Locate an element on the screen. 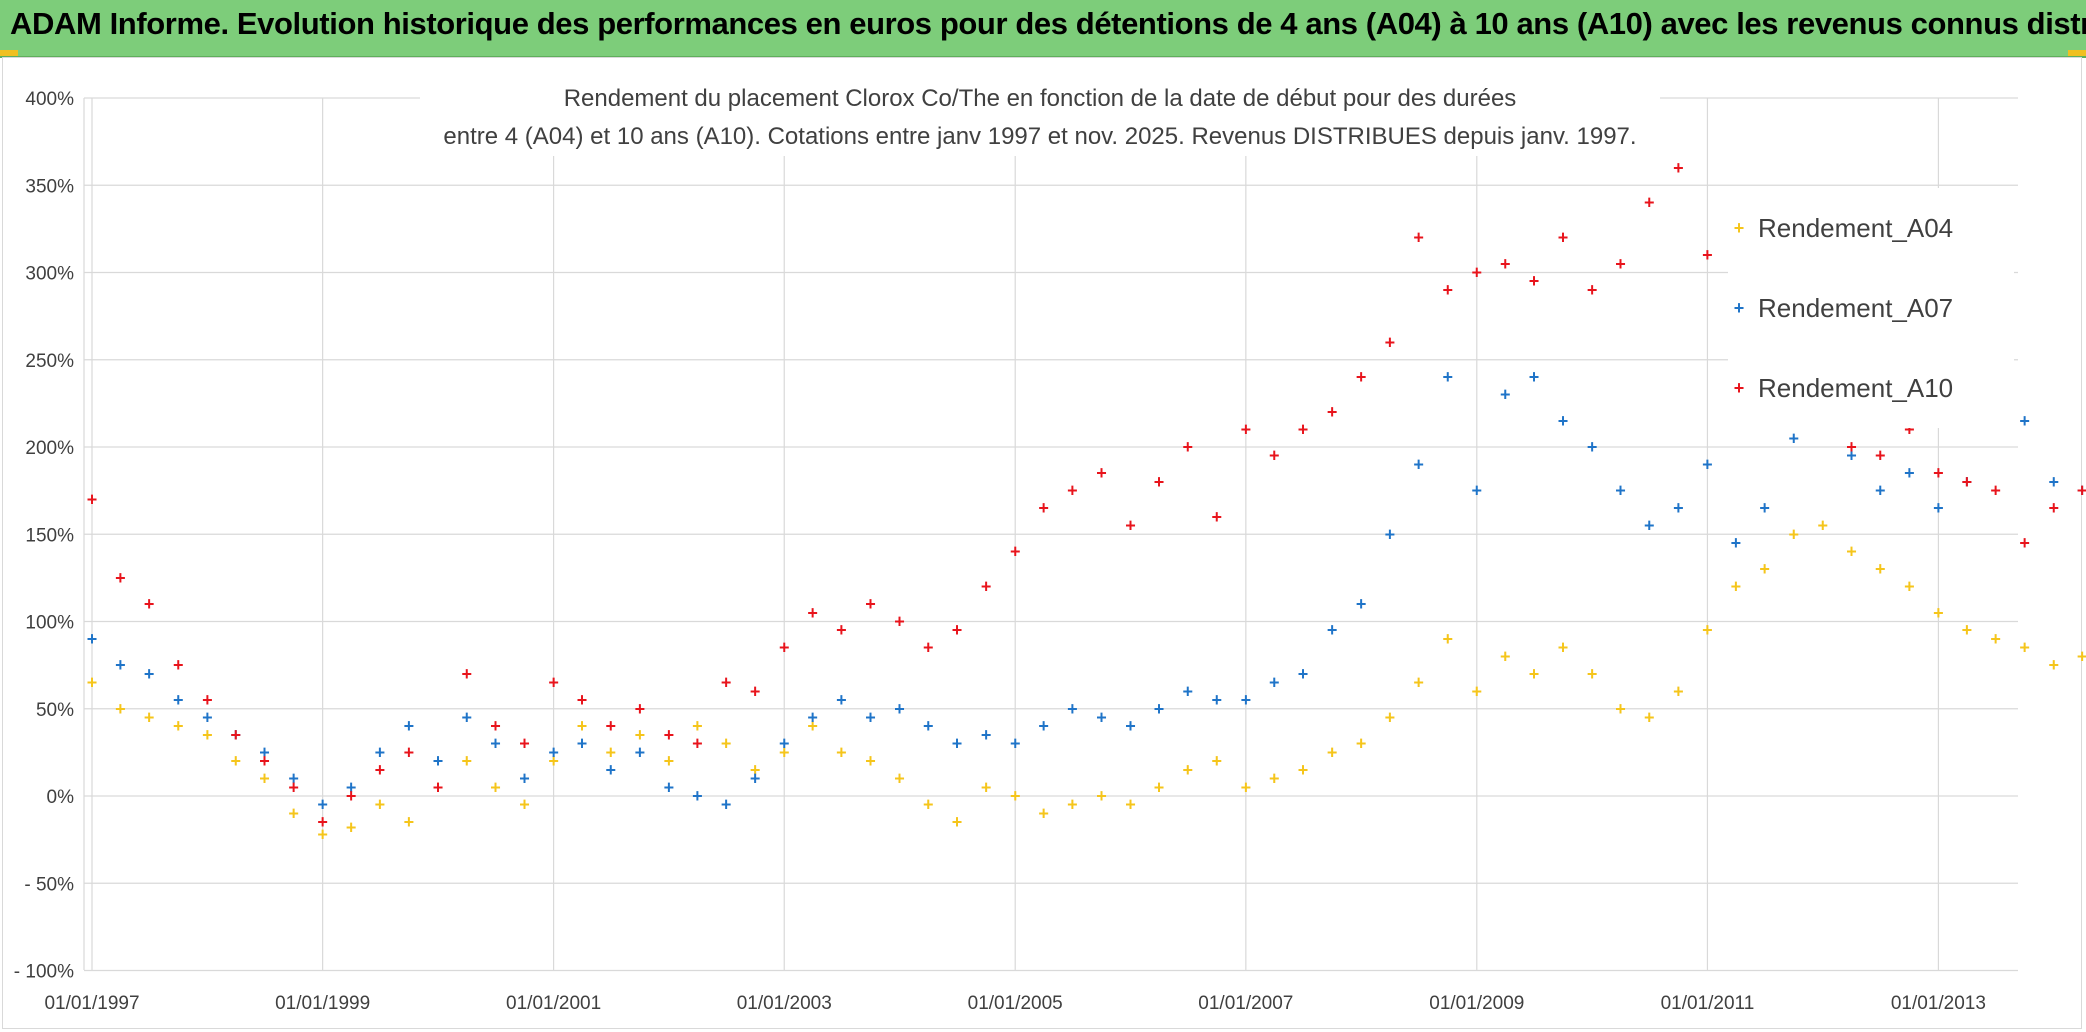  y-tick-label: 0% is located at coordinates (61, 797).